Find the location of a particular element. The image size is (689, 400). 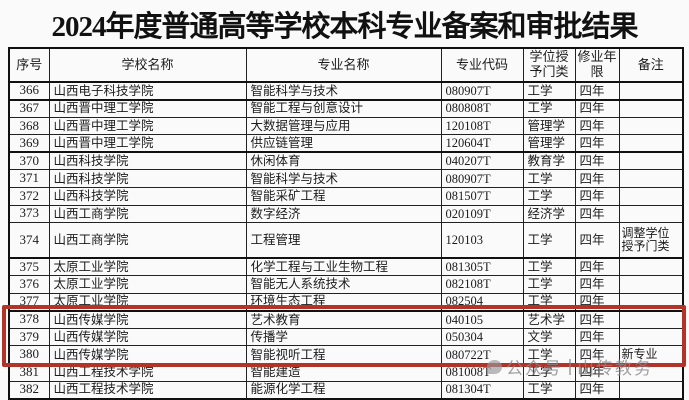

cell-no: 374 is located at coordinates (29, 240).